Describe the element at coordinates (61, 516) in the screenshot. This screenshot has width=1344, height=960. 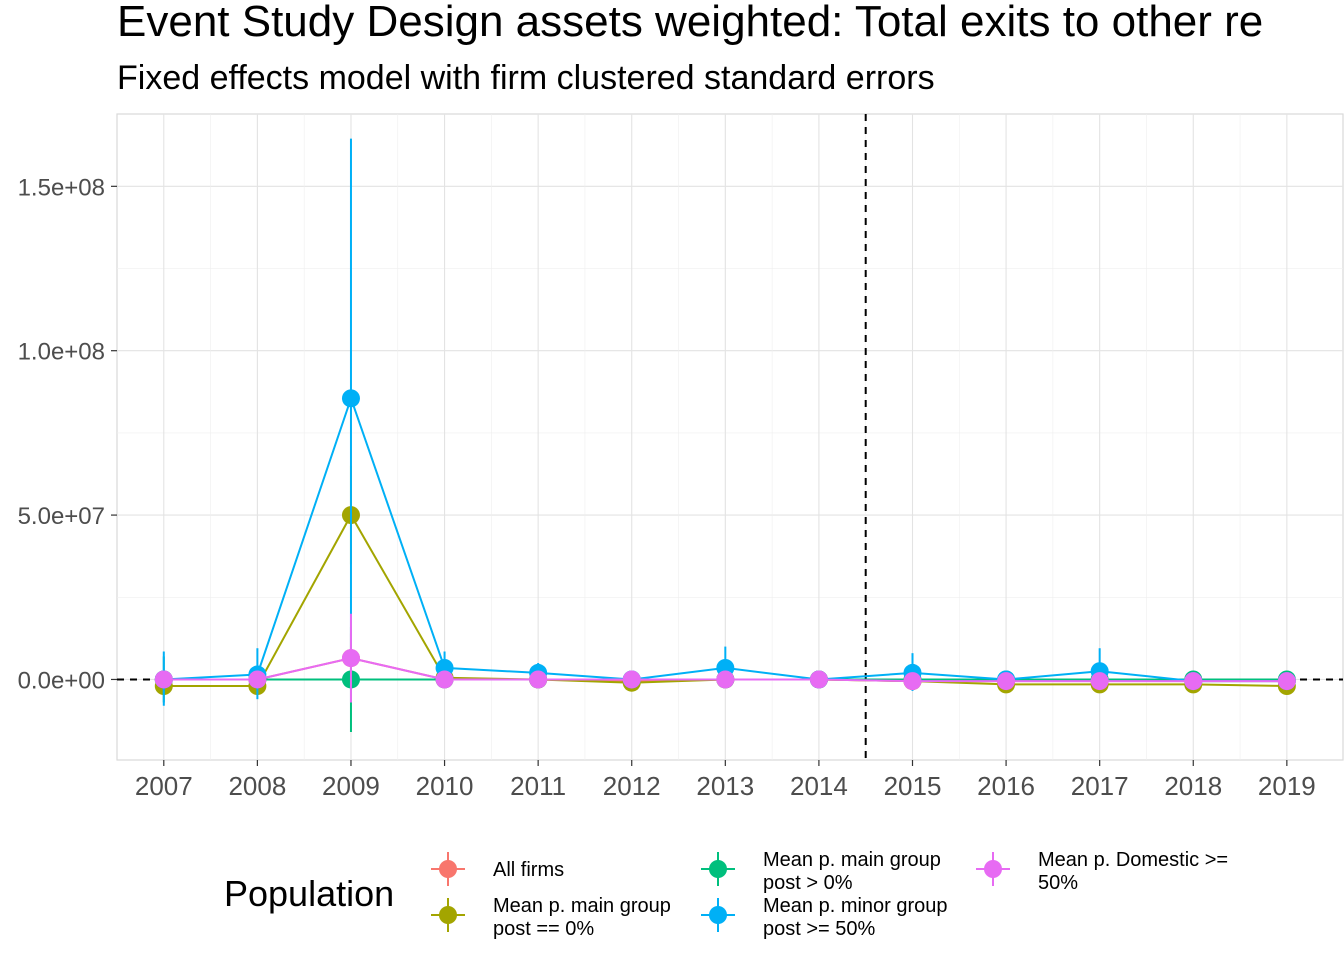
I see `y-tick-label: 5.0e+07` at that location.